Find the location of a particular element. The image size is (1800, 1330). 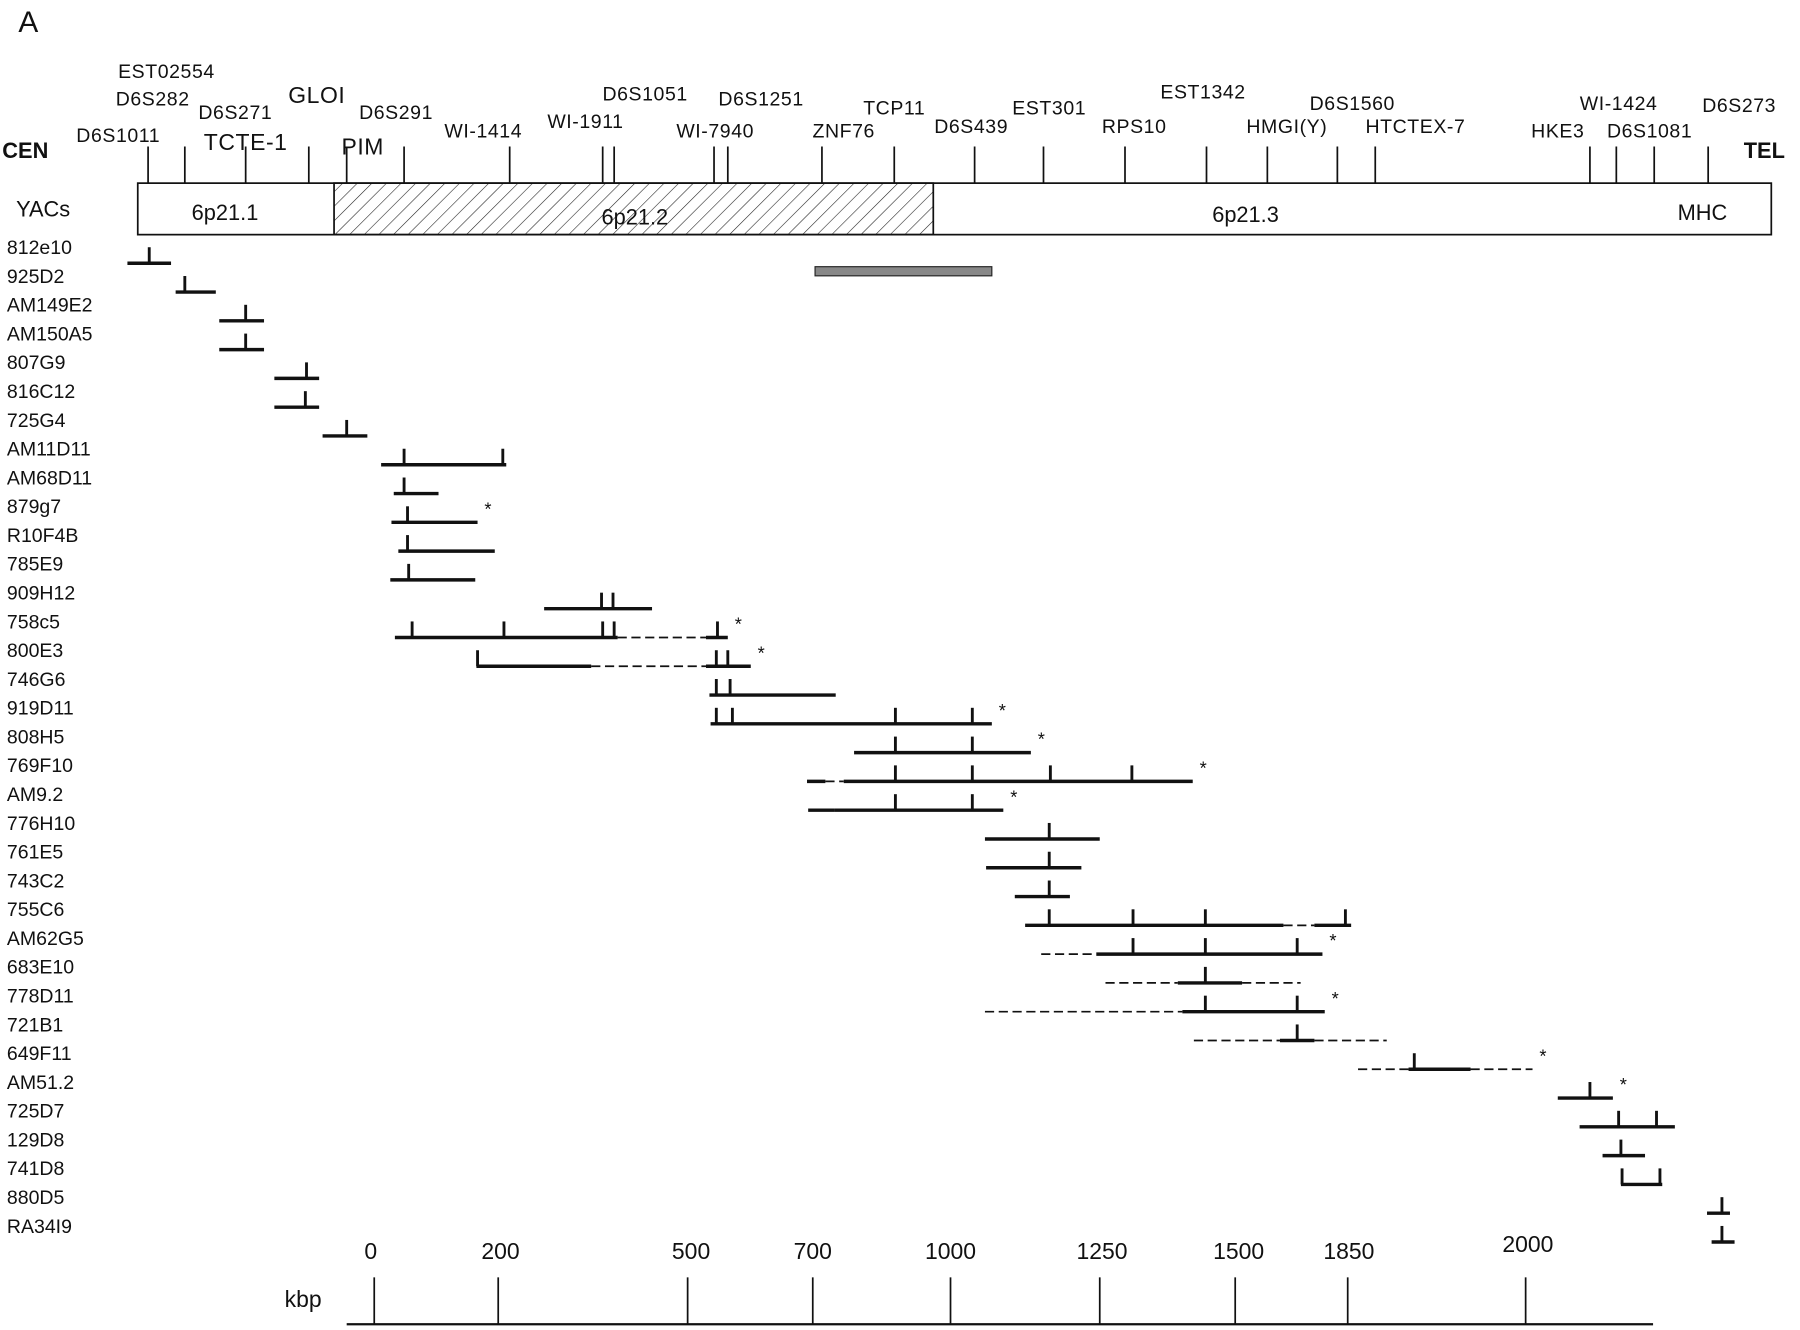

marker-label: D6S439 is located at coordinates (971, 127).